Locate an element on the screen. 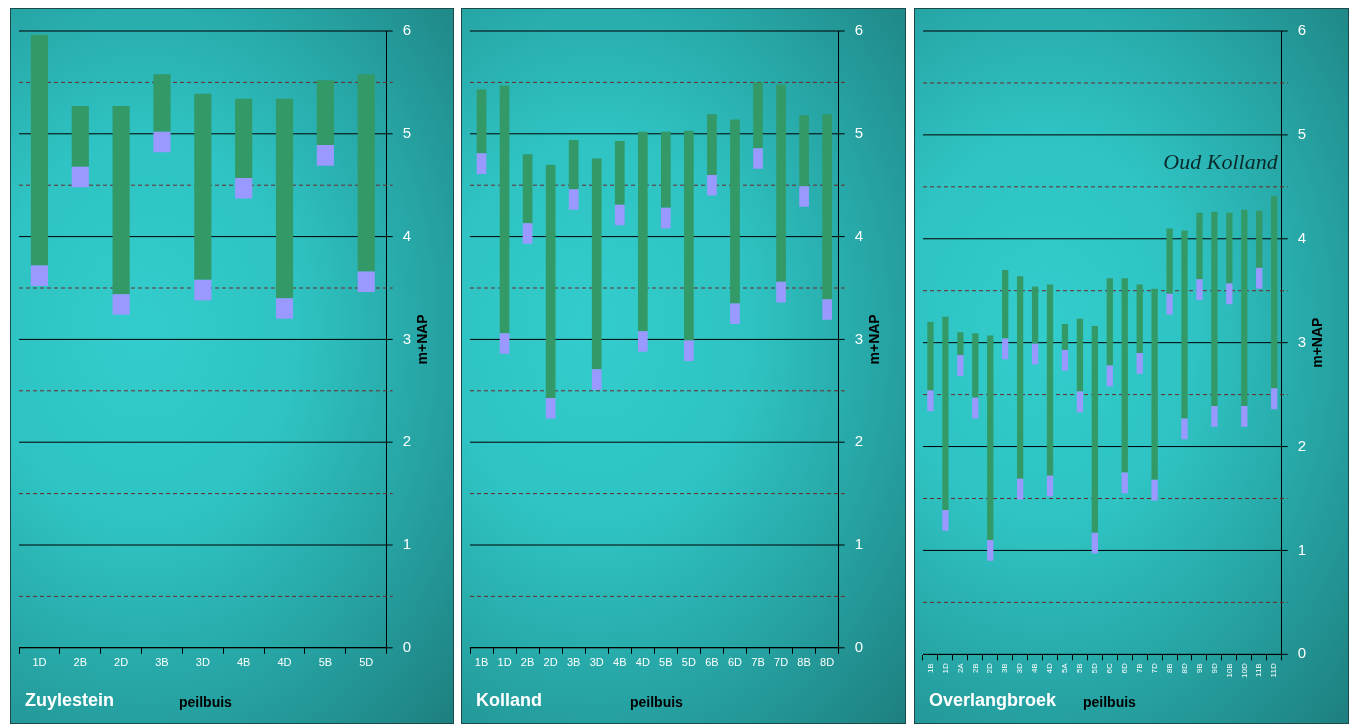  text: Overlangbroek is located at coordinates (993, 699).